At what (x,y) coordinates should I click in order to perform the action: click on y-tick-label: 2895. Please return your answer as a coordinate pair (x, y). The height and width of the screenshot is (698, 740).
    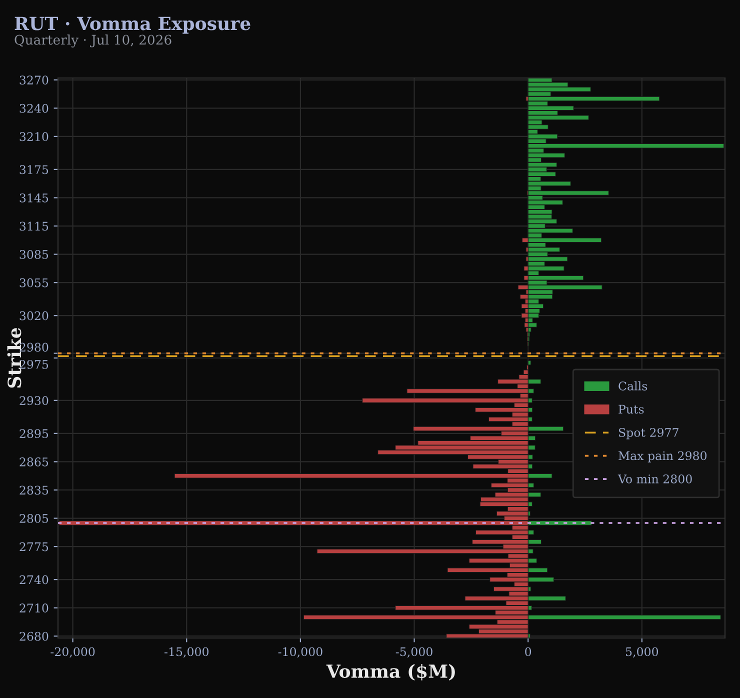
    Looking at the image, I should click on (34, 433).